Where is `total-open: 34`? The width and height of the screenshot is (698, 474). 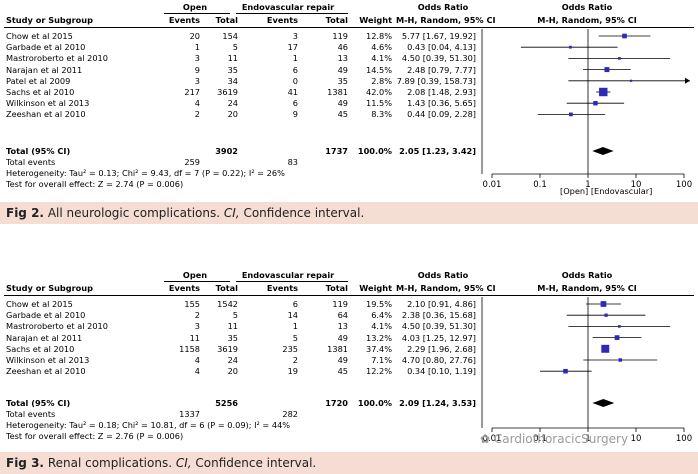
total-open: 34 is located at coordinates (232, 80).